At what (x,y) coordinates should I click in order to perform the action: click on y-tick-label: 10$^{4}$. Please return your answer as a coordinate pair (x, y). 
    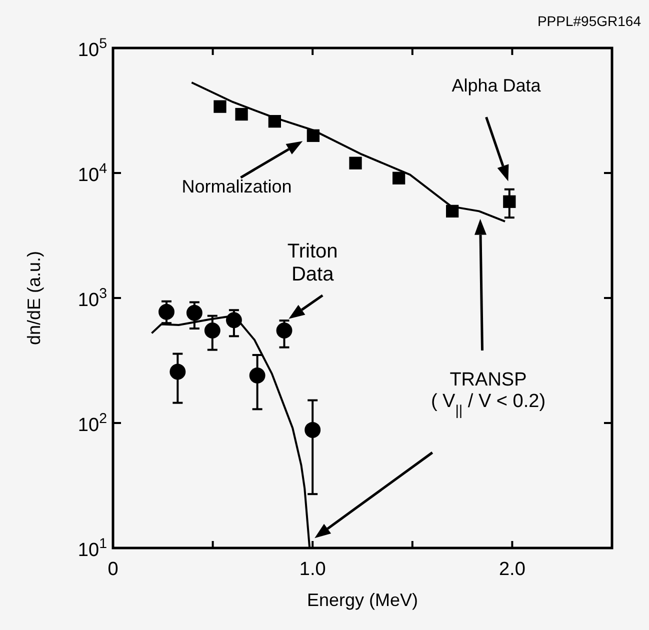
    Looking at the image, I should click on (93, 173).